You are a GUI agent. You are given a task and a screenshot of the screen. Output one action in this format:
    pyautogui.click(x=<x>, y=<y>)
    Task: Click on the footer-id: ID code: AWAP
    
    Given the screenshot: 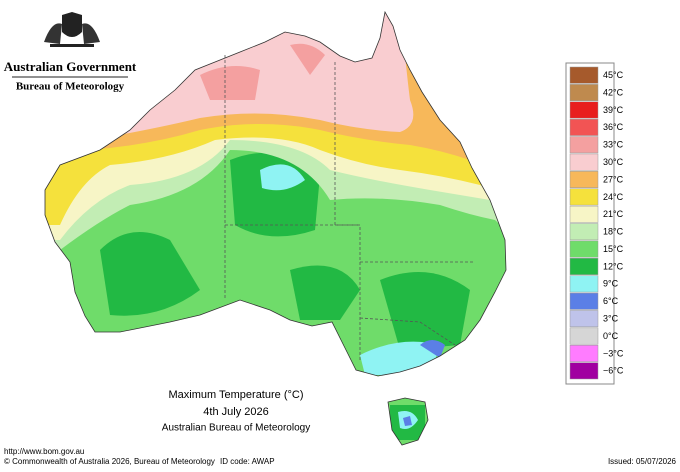 What is the action you would take?
    pyautogui.click(x=247, y=461)
    